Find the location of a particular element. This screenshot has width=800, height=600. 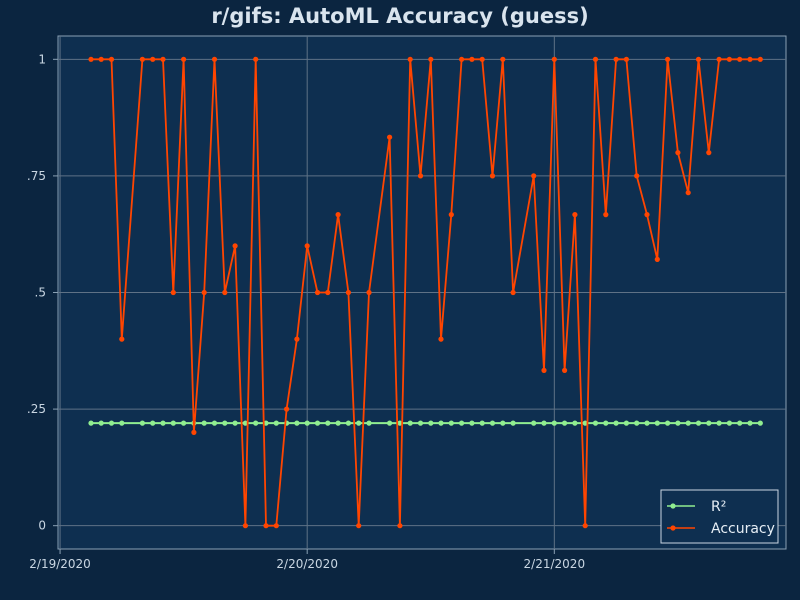

legend-box is located at coordinates (719, 516).